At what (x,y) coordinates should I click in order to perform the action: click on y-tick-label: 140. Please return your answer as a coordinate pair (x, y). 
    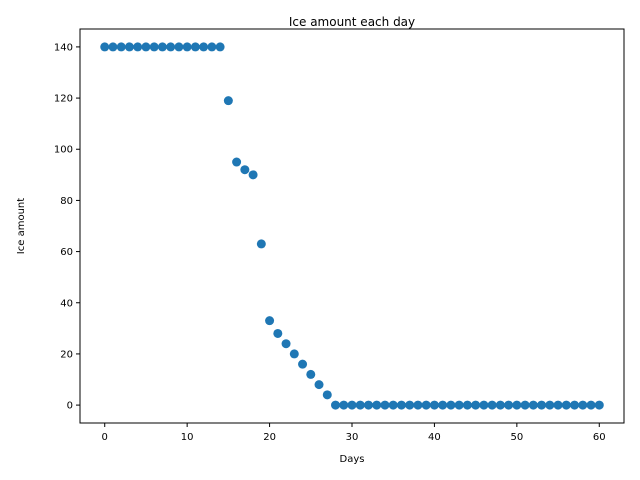
    Looking at the image, I should click on (63, 47).